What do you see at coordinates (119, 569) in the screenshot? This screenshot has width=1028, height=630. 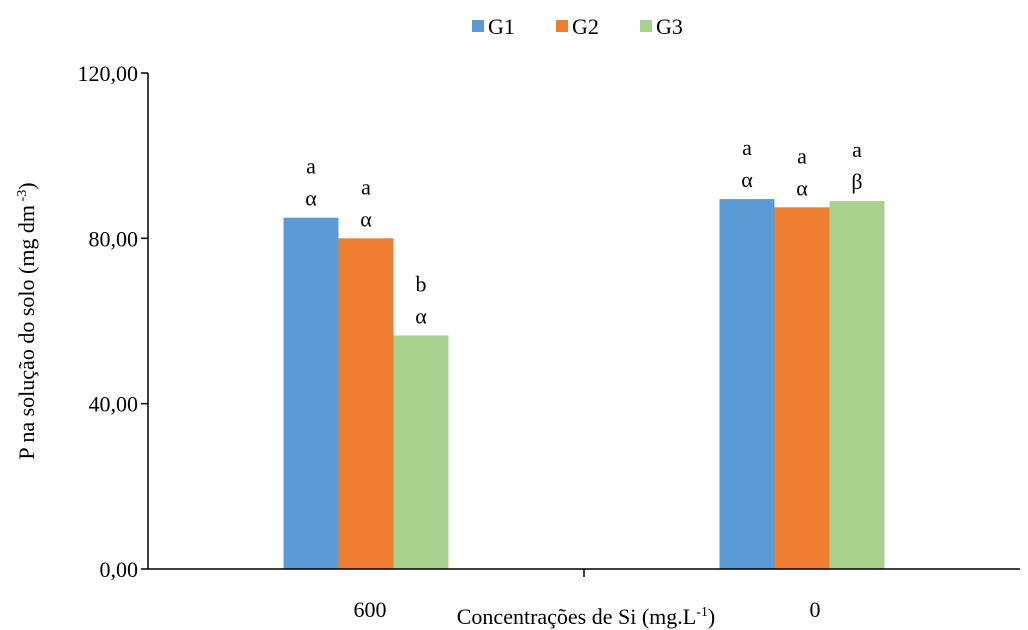 I see `y-tick-label: 0,00` at bounding box center [119, 569].